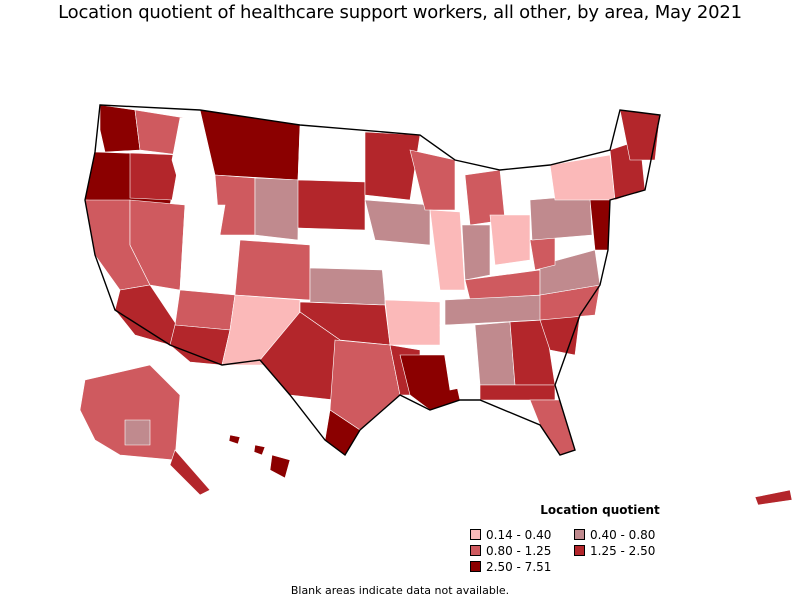  What do you see at coordinates (347, 286) in the screenshot?
I see `region-kansas` at bounding box center [347, 286].